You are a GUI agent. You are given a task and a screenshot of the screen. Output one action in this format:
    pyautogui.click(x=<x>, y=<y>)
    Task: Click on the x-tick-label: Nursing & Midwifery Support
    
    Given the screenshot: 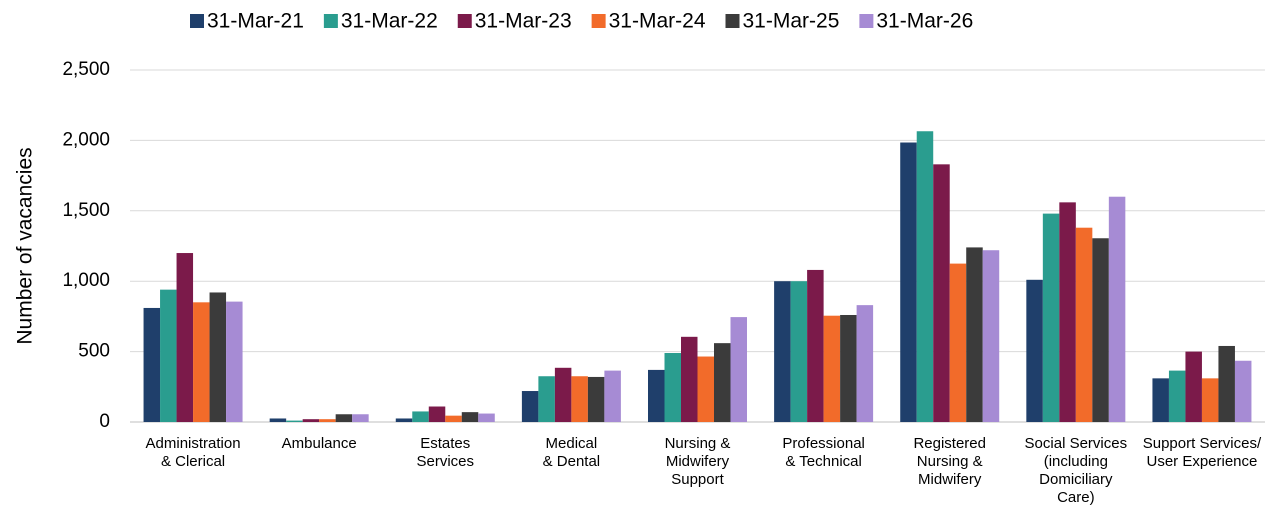 What is the action you would take?
    pyautogui.click(x=698, y=461)
    